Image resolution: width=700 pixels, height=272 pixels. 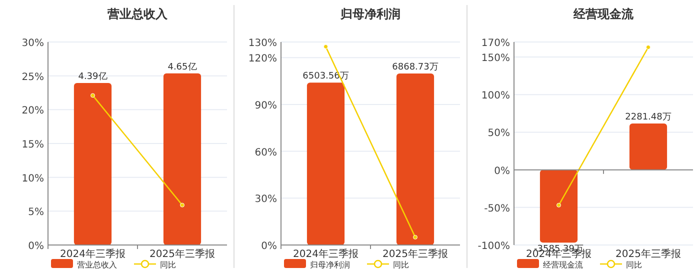 What do you see at coordinates (36, 212) in the screenshot?
I see `y-tick-label: 5%` at bounding box center [36, 212].